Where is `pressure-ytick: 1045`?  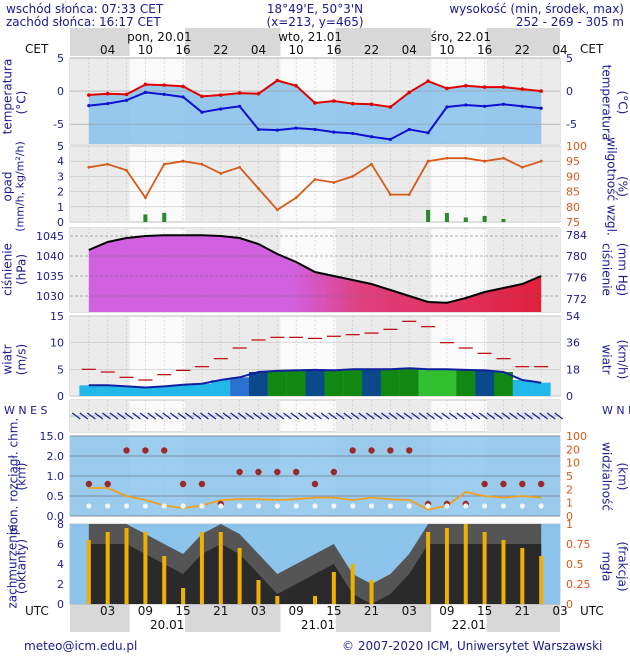
pressure-ytick: 1045 is located at coordinates (50, 236).